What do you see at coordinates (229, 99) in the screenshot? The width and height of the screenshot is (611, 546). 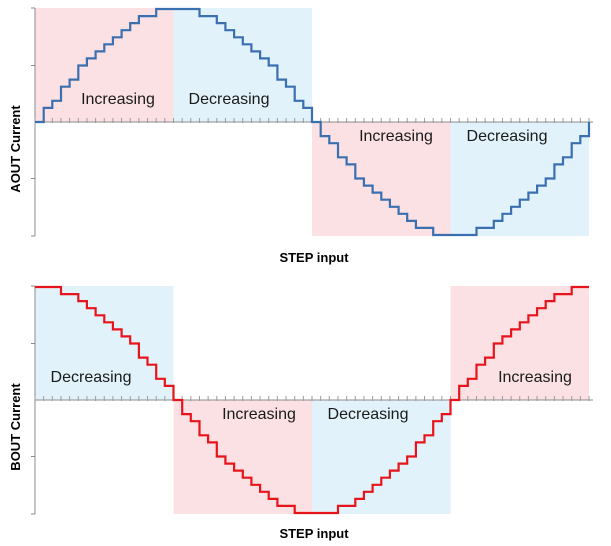 I see `aout-region-label-2: Decreasing` at bounding box center [229, 99].